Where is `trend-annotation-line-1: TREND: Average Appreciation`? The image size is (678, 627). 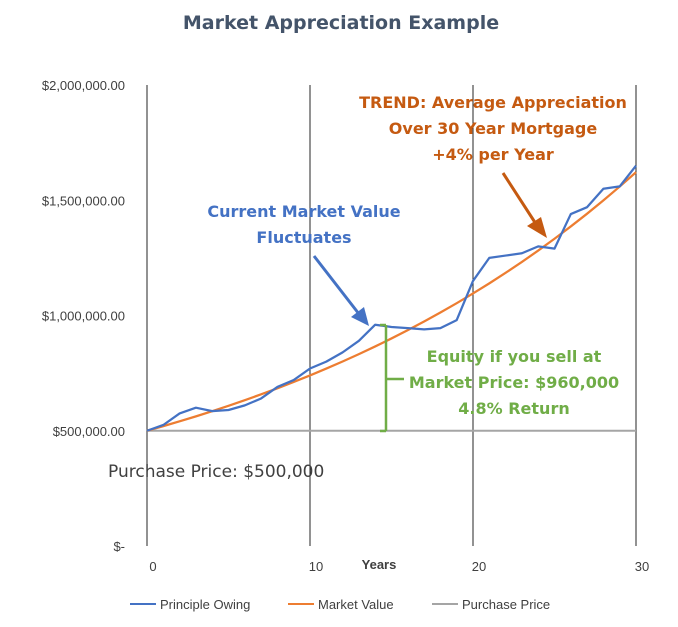
trend-annotation-line-1: TREND: Average Appreciation is located at coordinates (493, 102).